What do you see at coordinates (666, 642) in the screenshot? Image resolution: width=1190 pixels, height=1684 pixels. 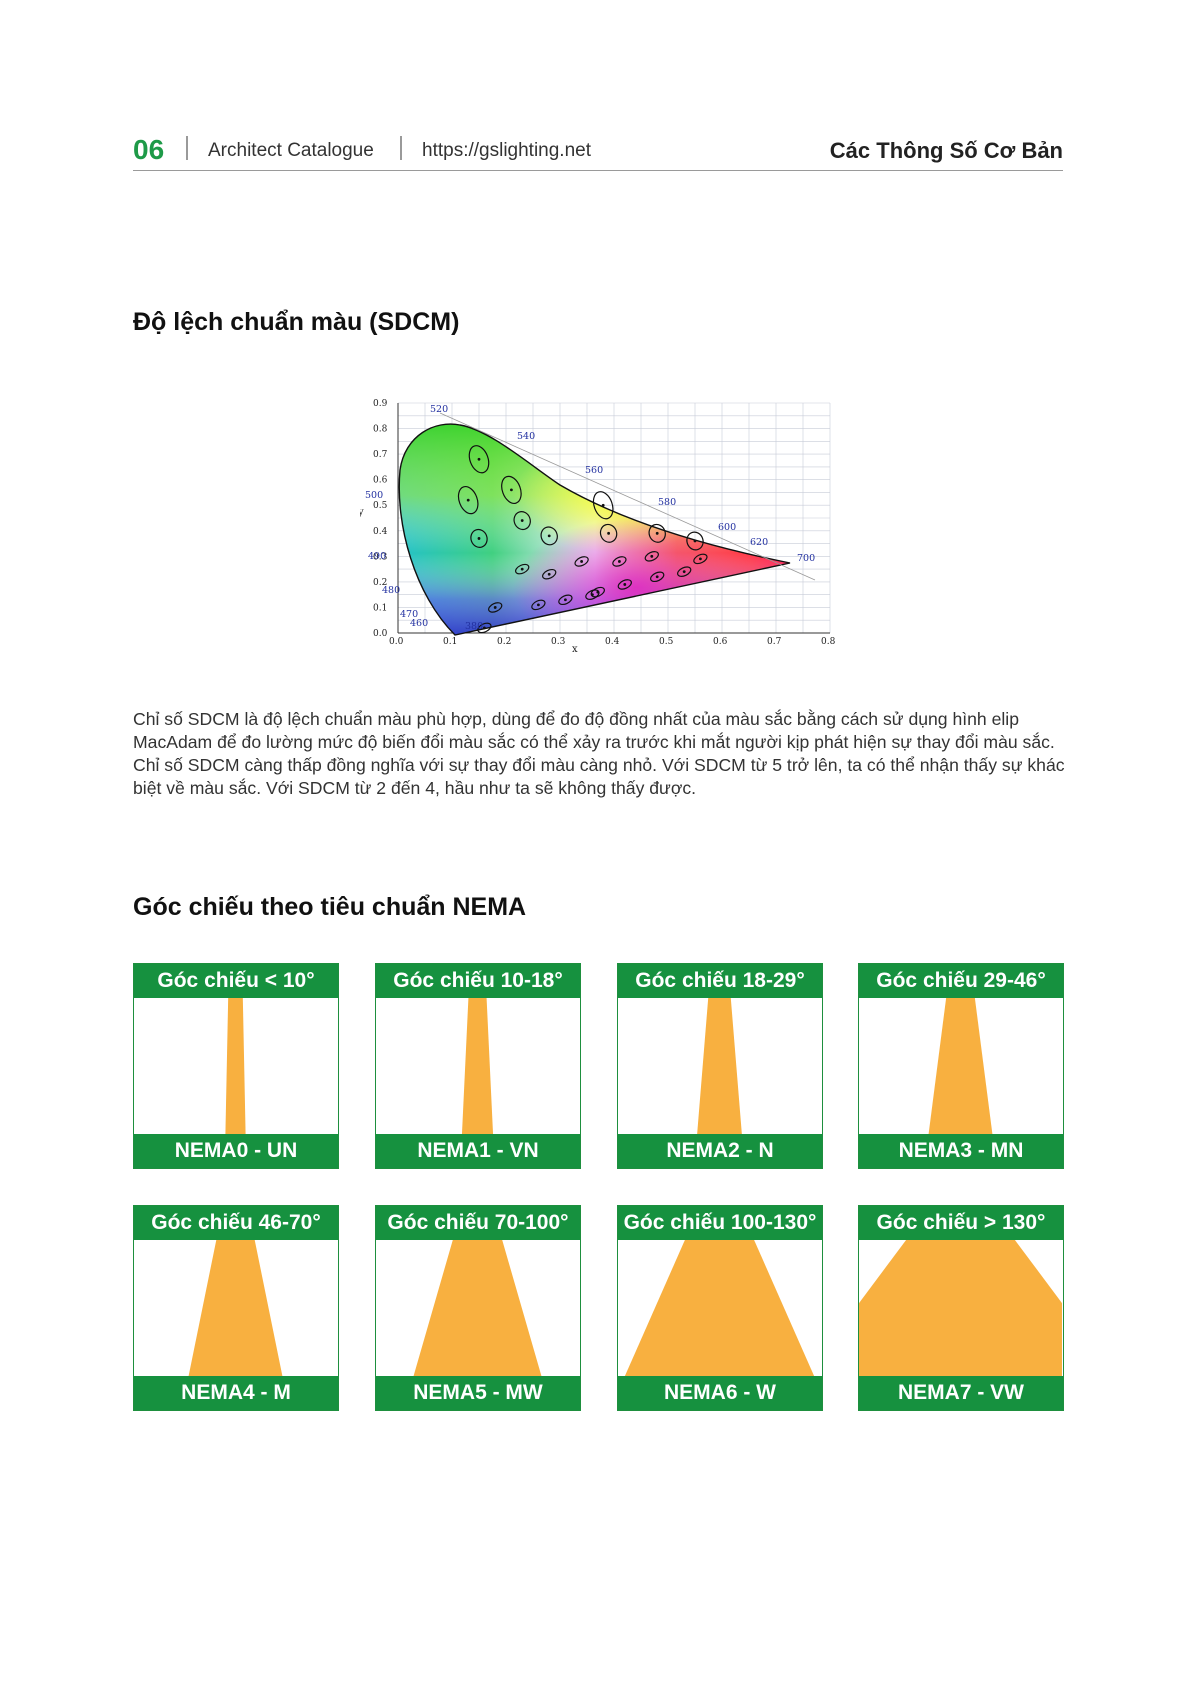 I see `x-tick-label: 0.5` at bounding box center [666, 642].